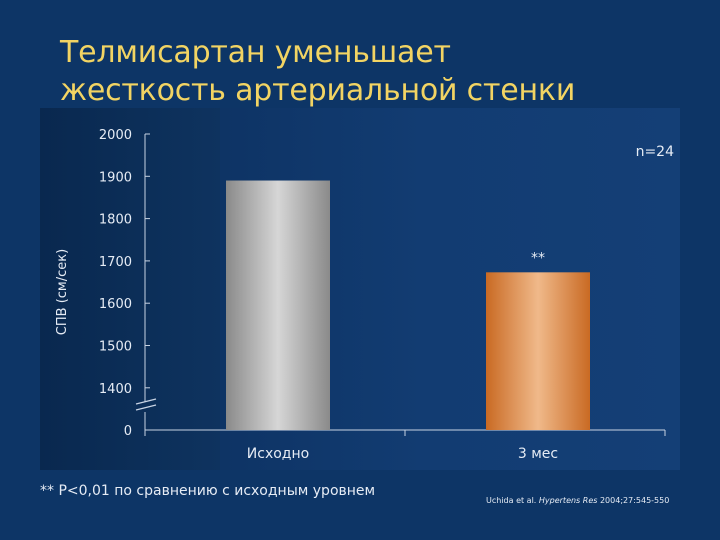 The image size is (720, 540). I want to click on citation-authors: Uchida et al., so click(512, 500).